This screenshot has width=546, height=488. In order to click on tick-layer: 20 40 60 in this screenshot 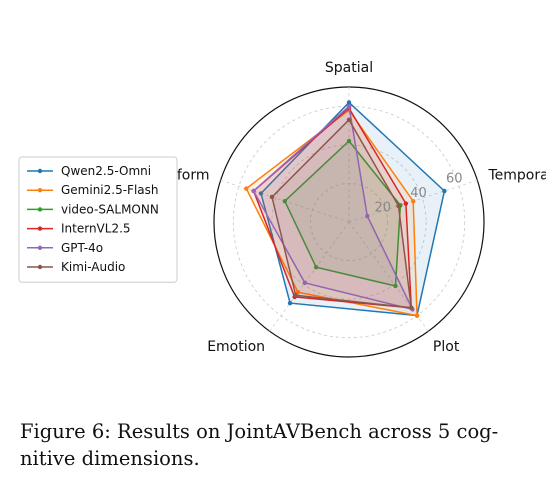, I will do `click(418, 194)`.